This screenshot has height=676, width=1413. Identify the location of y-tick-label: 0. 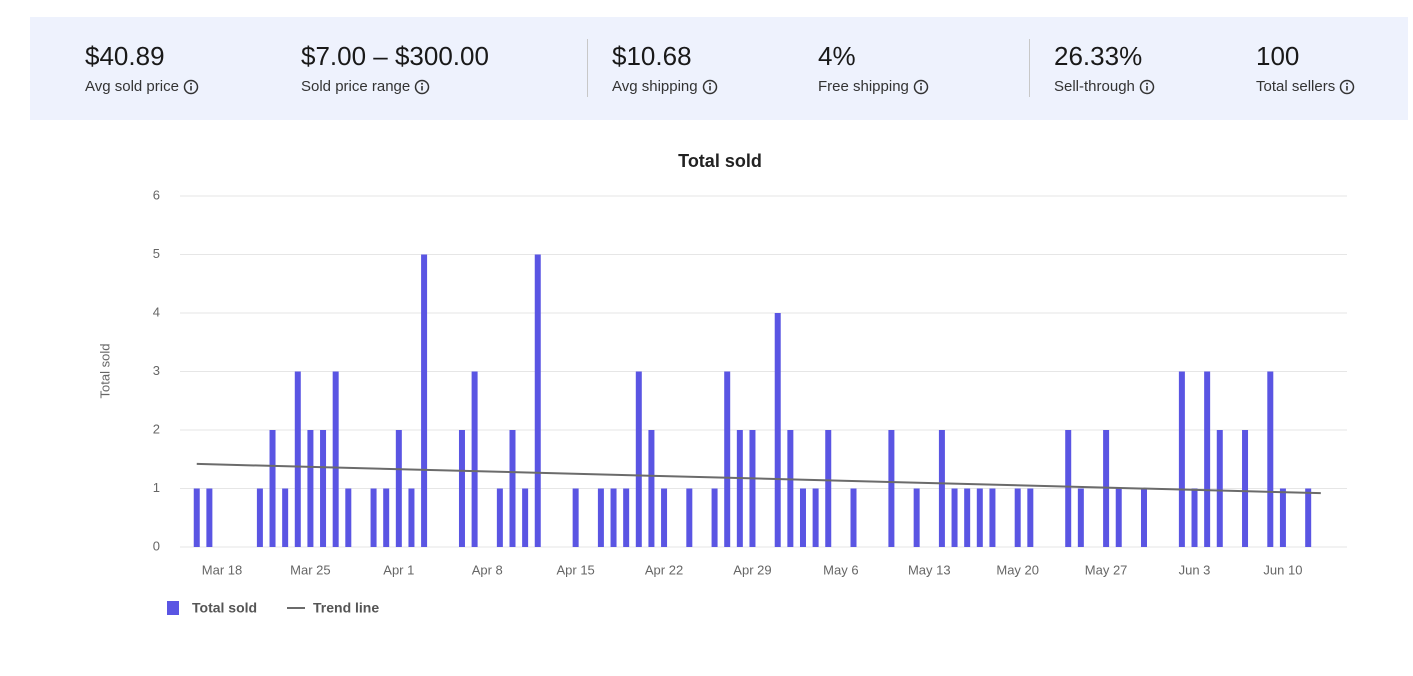
(156, 545).